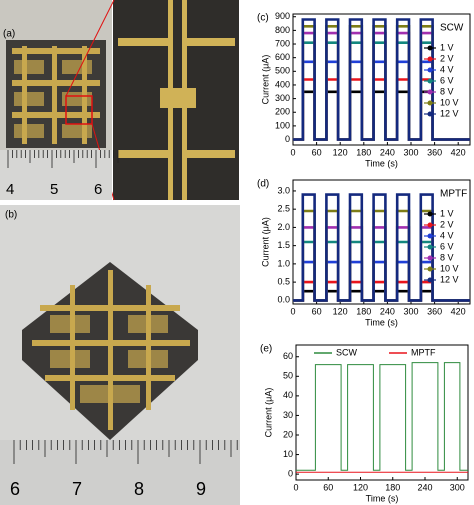 This screenshot has height=505, width=474. I want to click on panel-label: (a), so click(9, 34).